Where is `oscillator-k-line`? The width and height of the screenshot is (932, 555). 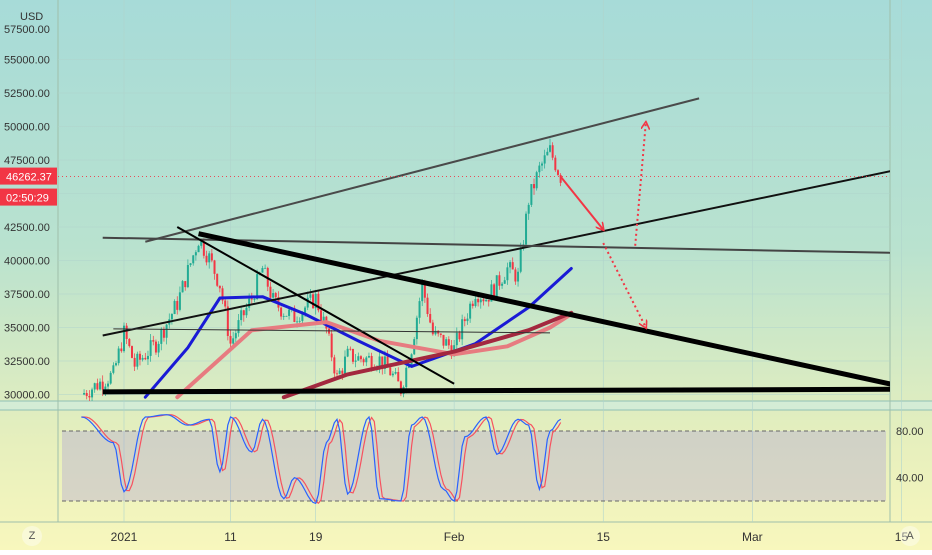 oscillator-k-line is located at coordinates (321, 459).